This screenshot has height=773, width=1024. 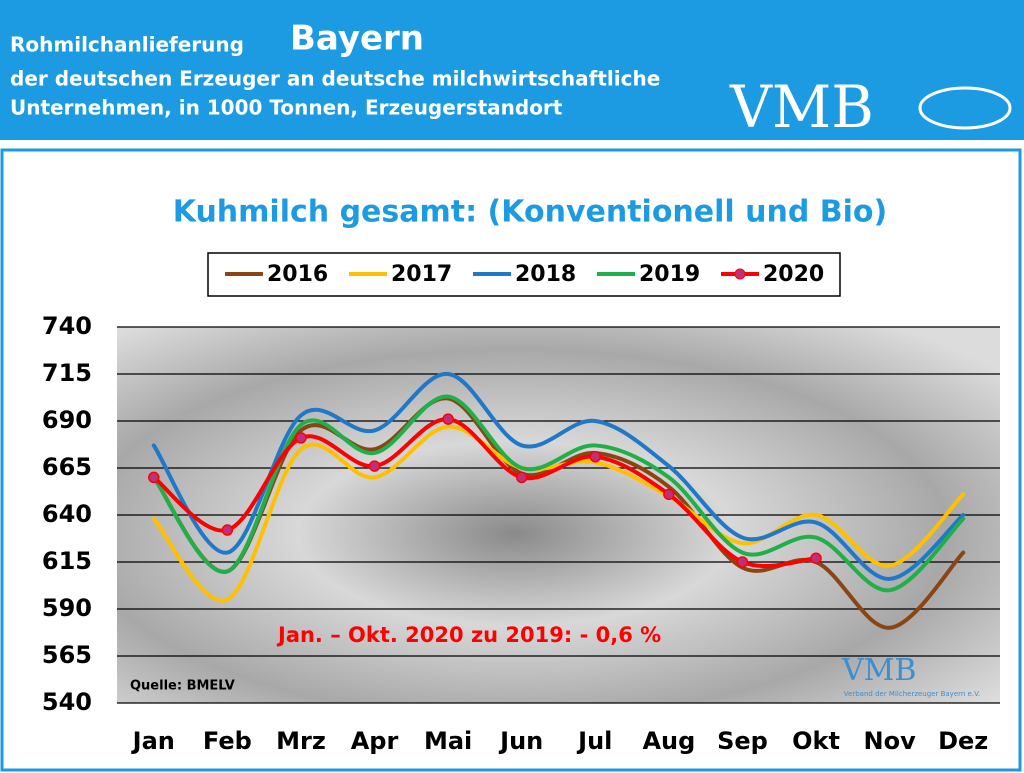 I want to click on y-tick-label: 640, so click(x=67, y=514).